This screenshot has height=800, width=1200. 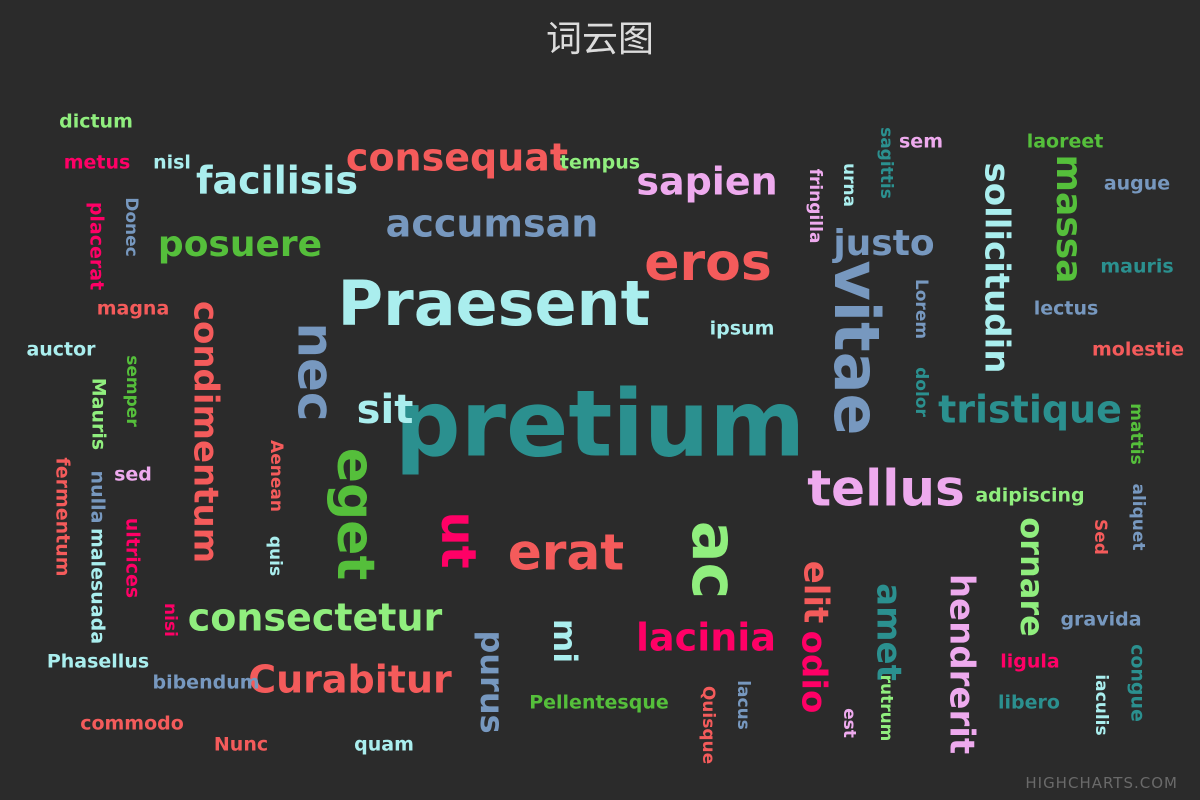 I want to click on word-mattis: mattis, so click(x=1136, y=433).